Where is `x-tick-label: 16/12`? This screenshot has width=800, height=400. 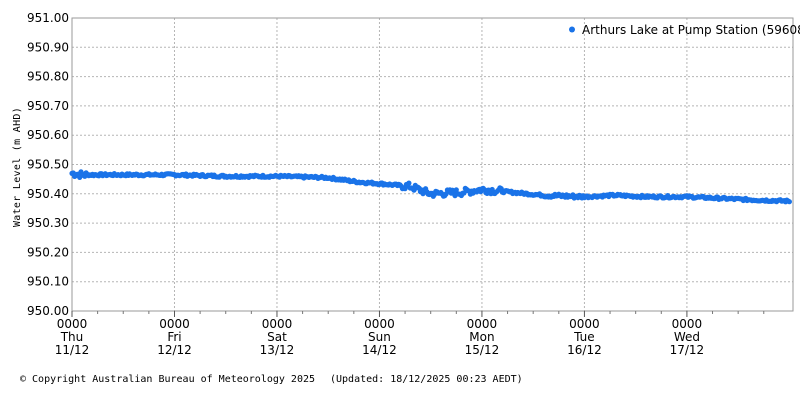
x-tick-label: 16/12 is located at coordinates (584, 350).